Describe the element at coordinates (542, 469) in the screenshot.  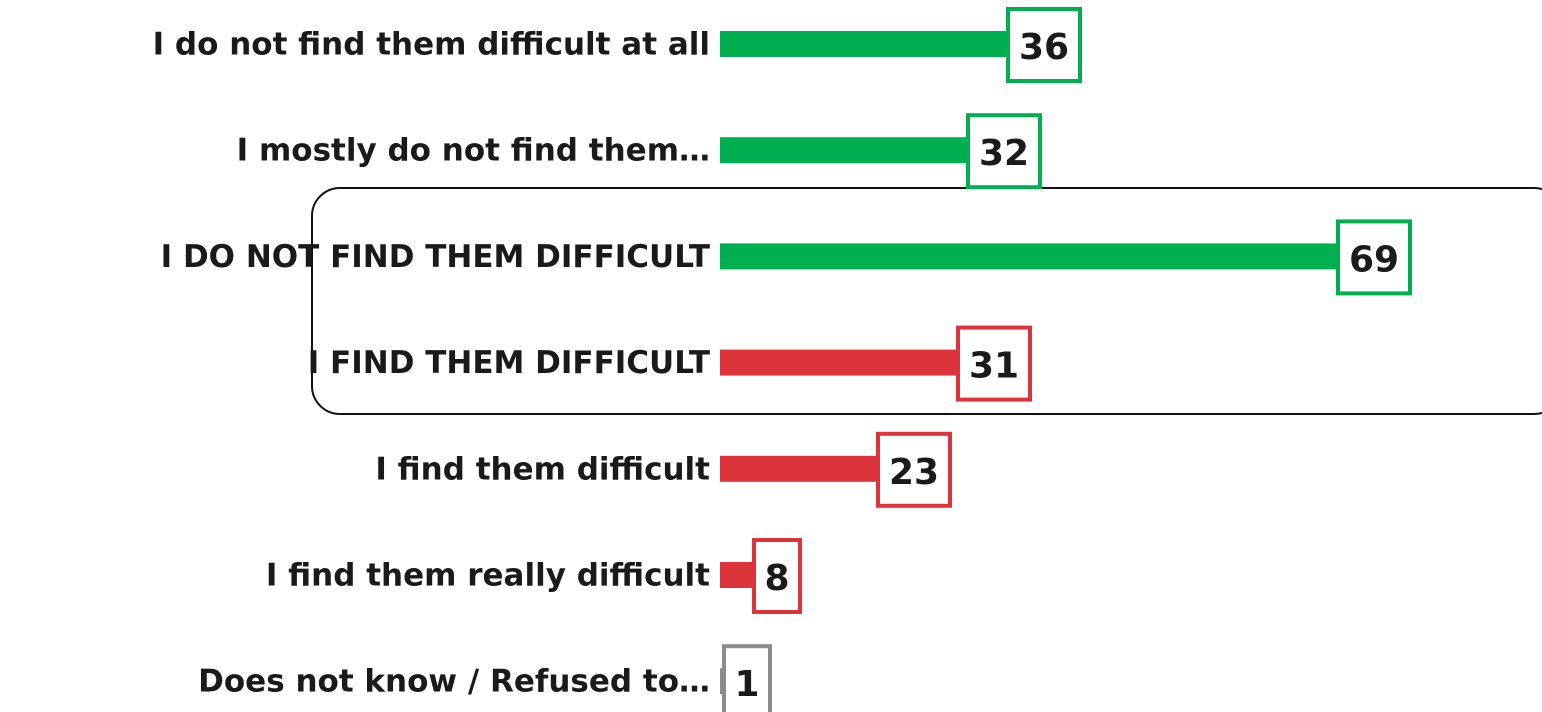
I see `category-label: I find them difficult` at that location.